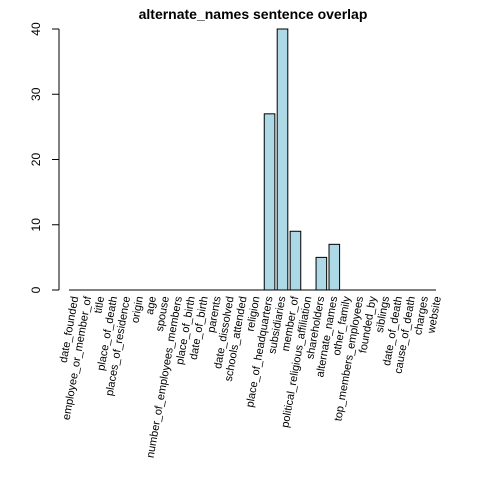 The image size is (480, 480). I want to click on y-tick-label: 40, so click(36, 29).